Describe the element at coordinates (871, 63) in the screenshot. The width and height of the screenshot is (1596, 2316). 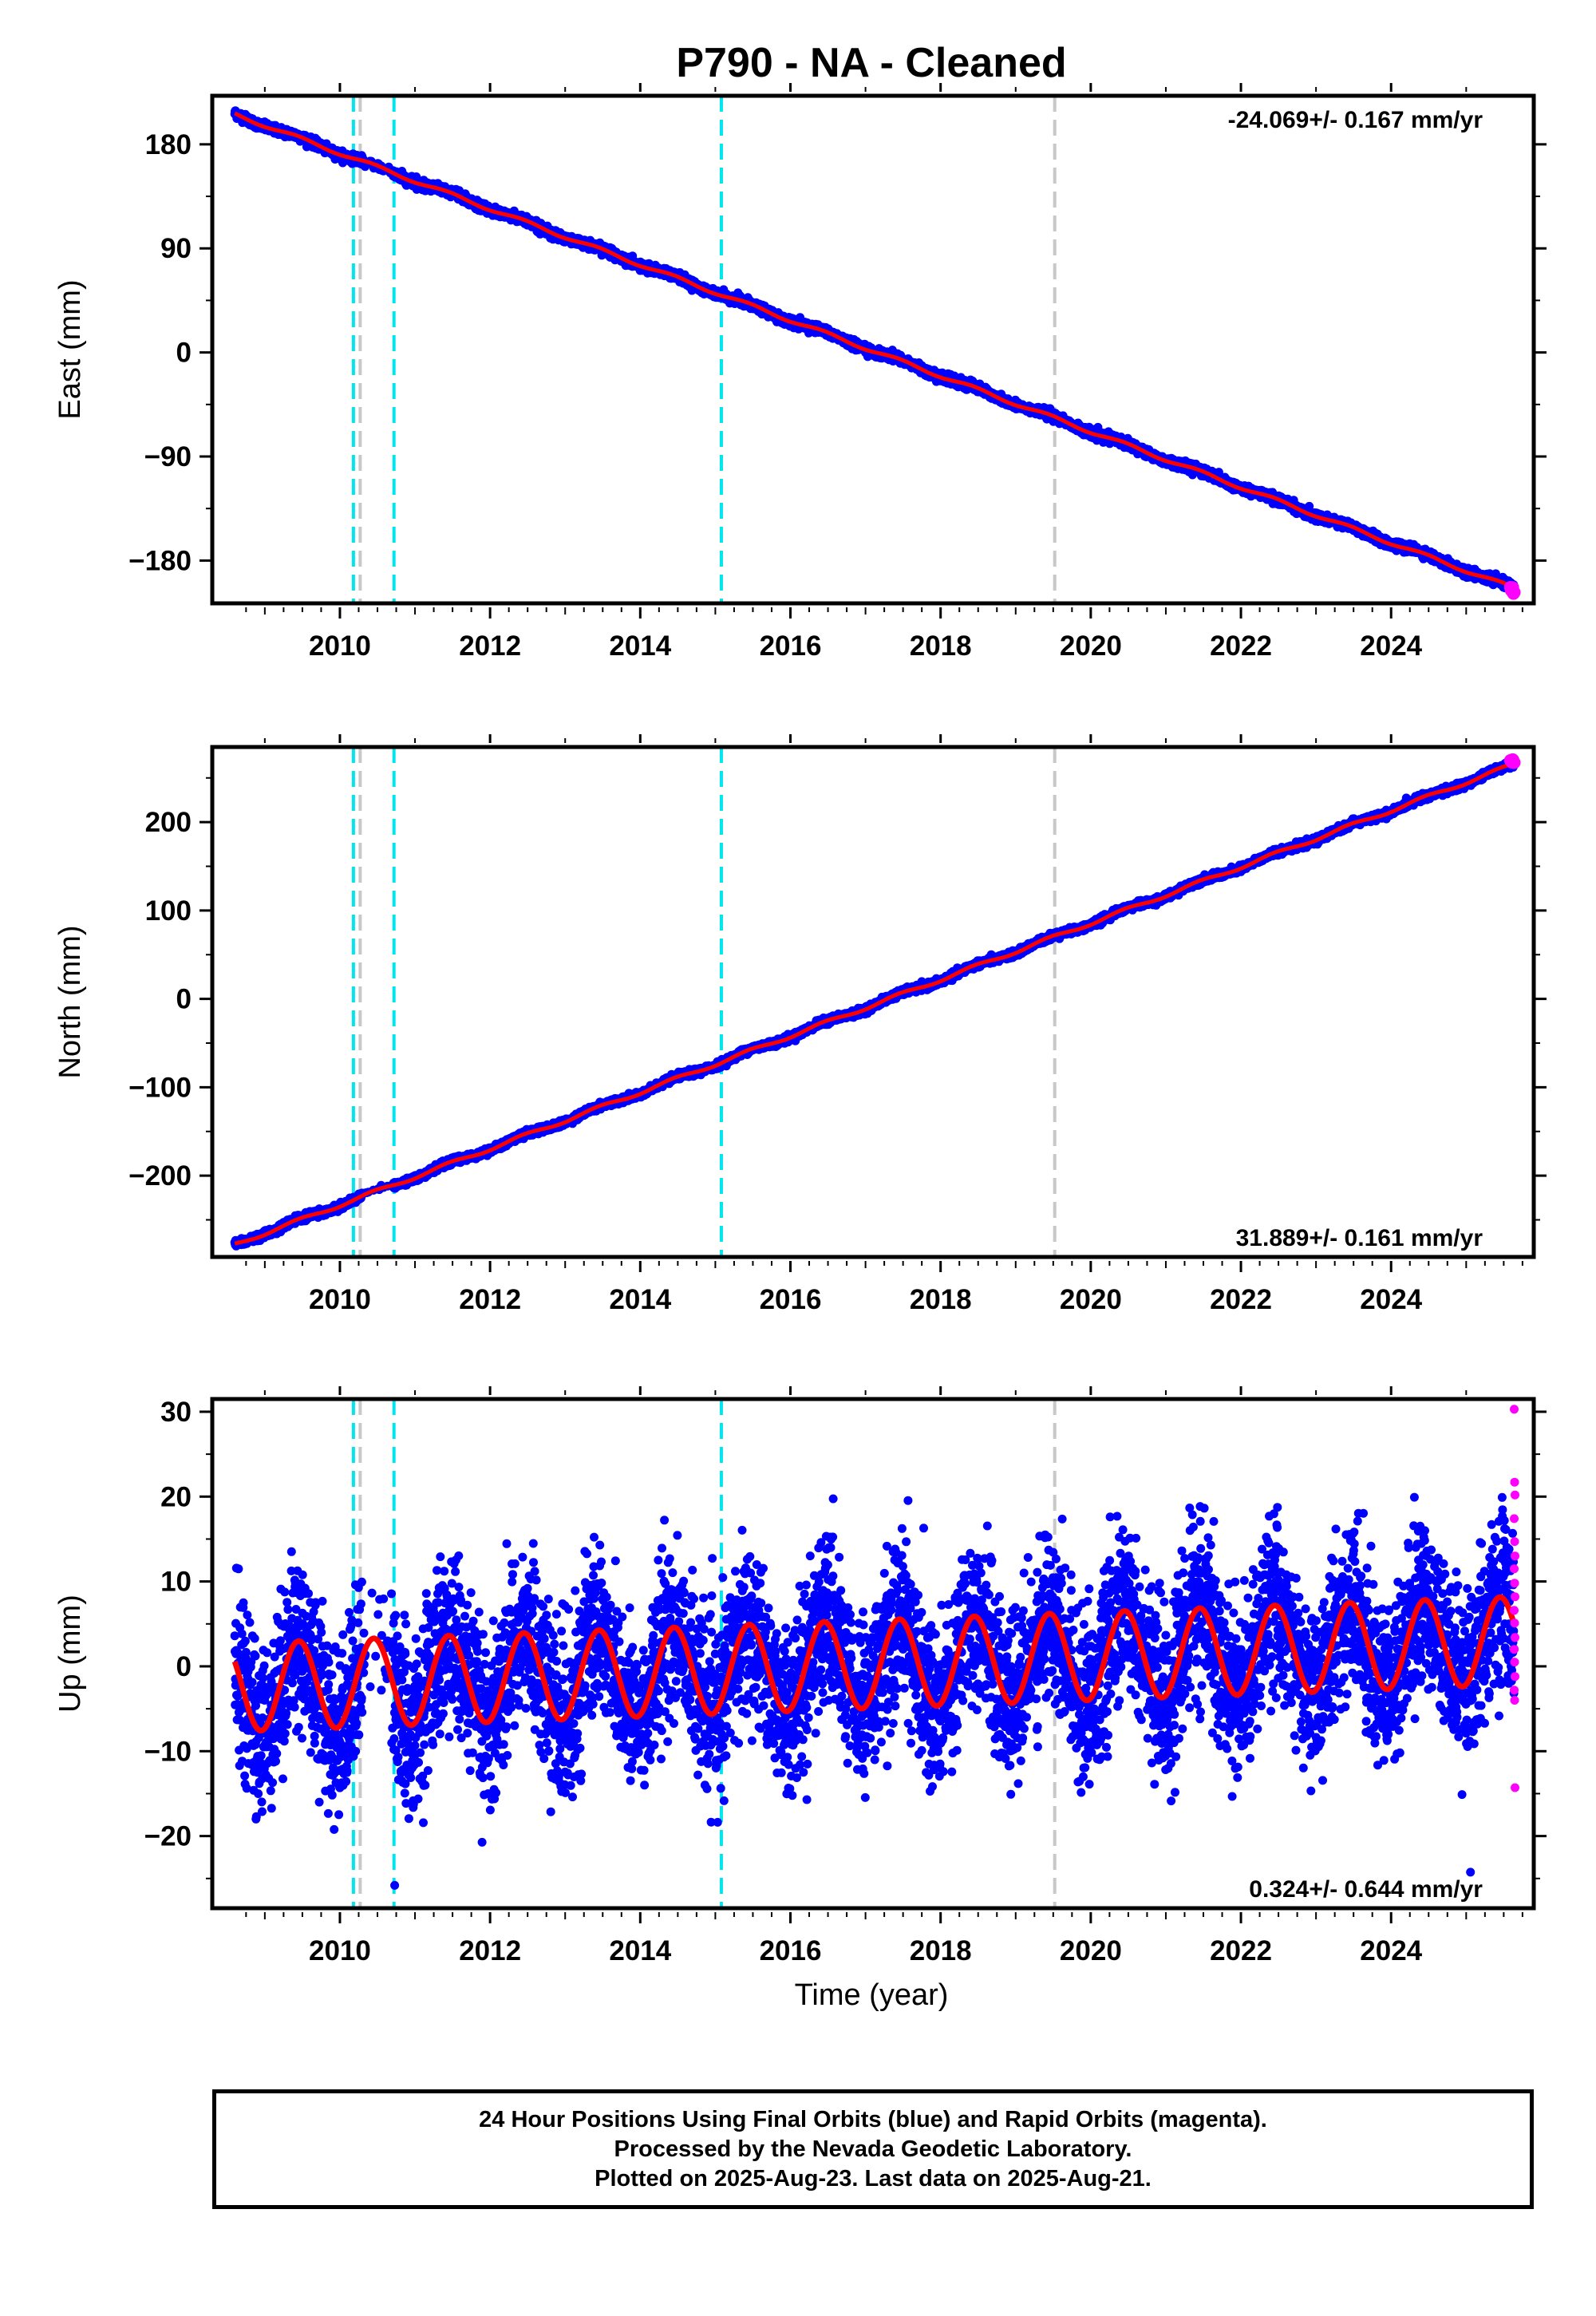
I see `figure-title: P790 - NA - Cleaned` at that location.